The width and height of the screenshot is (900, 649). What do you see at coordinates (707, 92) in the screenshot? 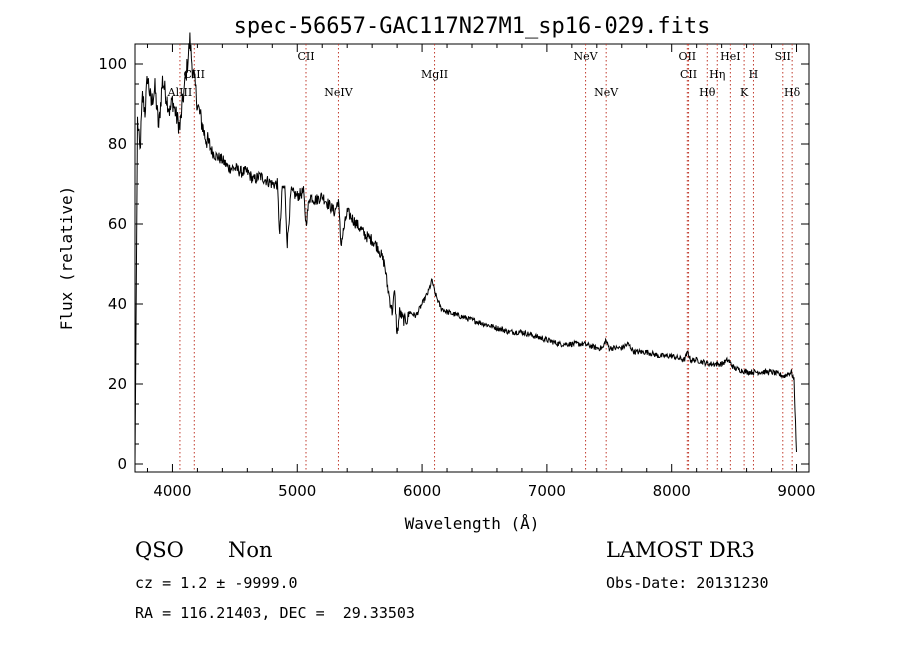
I see `line-marker-label: Hθ` at bounding box center [707, 92].